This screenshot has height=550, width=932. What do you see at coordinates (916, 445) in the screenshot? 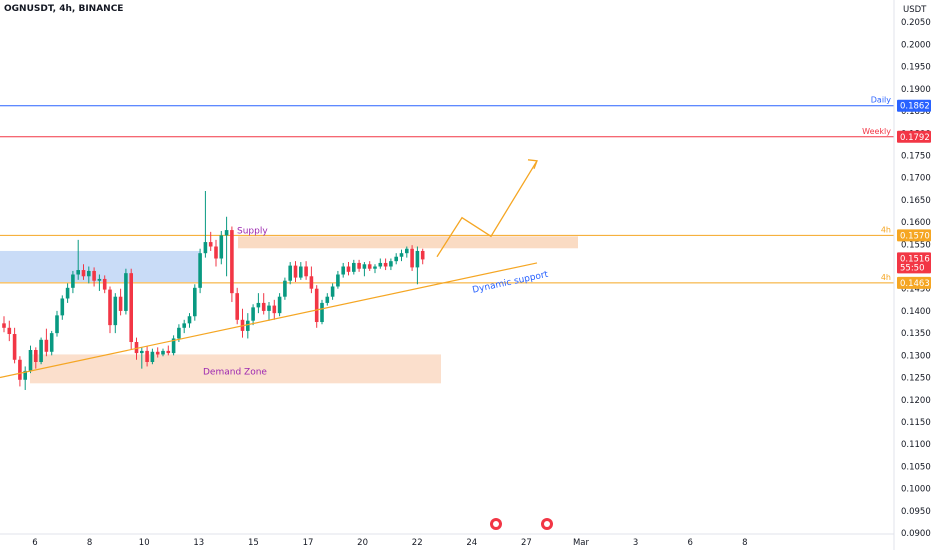
I see `price-tick: 0.1100` at bounding box center [916, 445].